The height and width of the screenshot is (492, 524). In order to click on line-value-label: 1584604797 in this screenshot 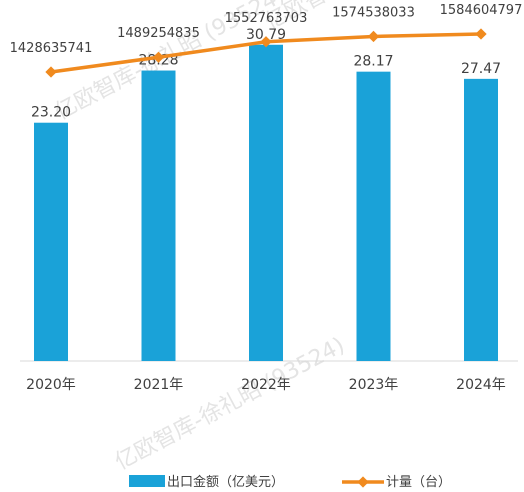, I will do `click(481, 10)`.